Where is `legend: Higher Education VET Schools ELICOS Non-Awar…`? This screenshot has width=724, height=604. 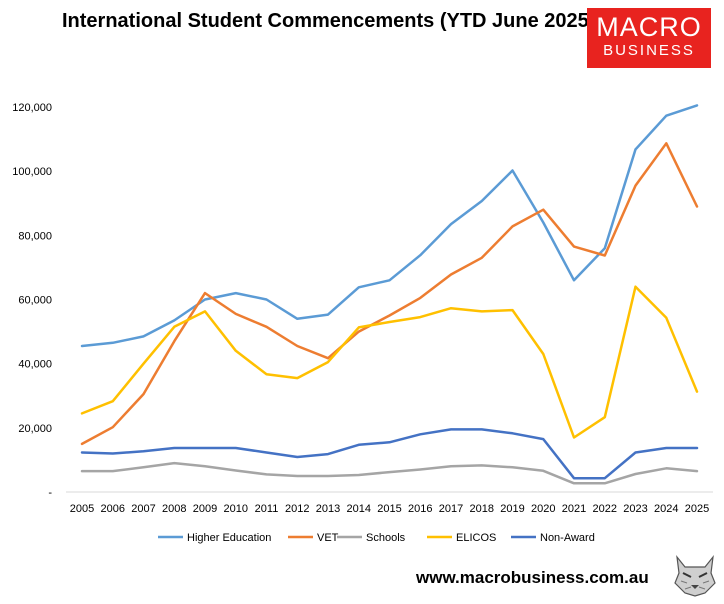 legend: Higher Education VET Schools ELICOS Non-Awar… is located at coordinates (376, 538).